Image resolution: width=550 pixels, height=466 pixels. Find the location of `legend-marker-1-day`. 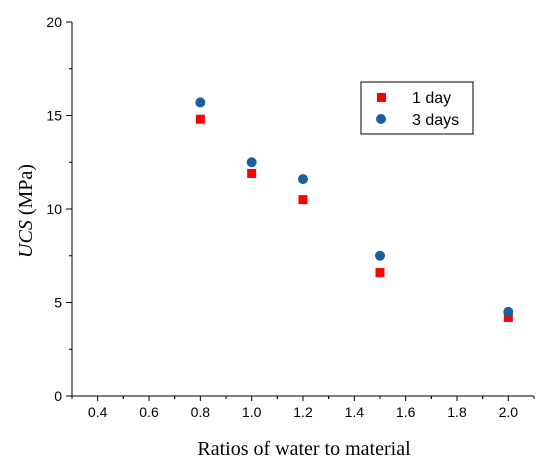

legend-marker-1-day is located at coordinates (381, 97).